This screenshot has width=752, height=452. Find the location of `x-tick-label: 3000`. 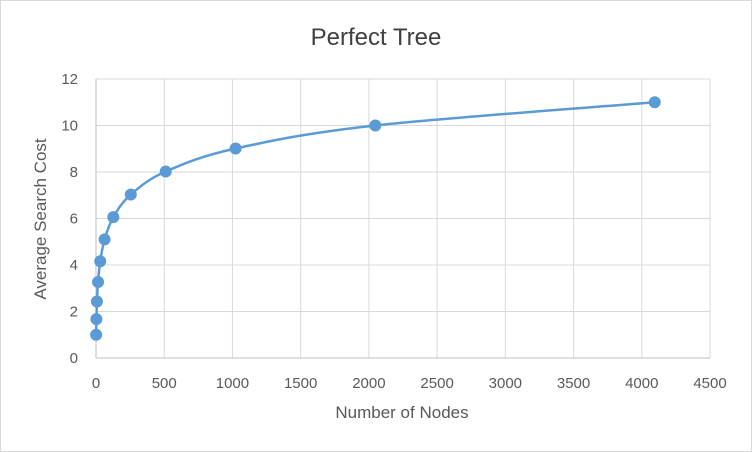

x-tick-label: 3000 is located at coordinates (505, 383).